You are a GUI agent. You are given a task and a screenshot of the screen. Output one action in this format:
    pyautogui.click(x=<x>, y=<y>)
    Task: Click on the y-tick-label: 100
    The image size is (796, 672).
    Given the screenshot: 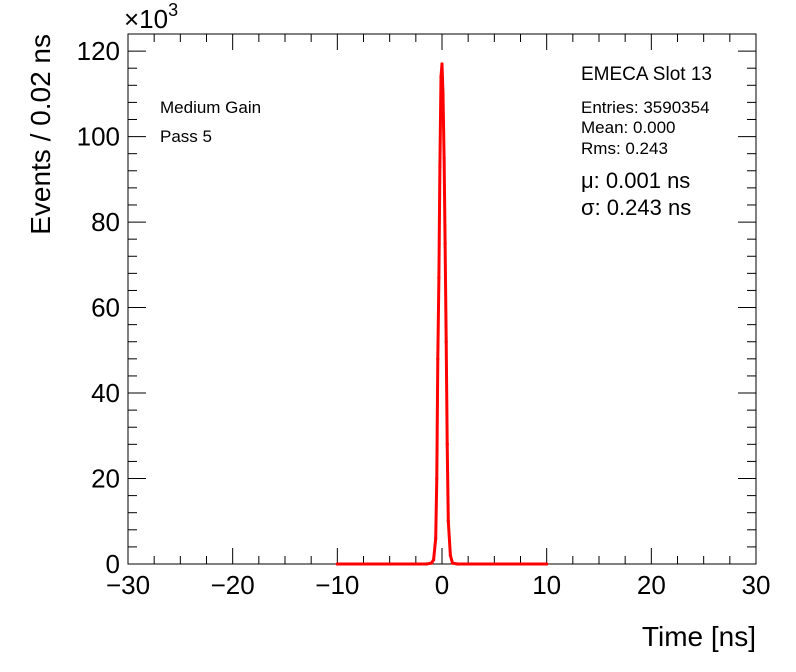 What is the action you would take?
    pyautogui.click(x=98, y=137)
    